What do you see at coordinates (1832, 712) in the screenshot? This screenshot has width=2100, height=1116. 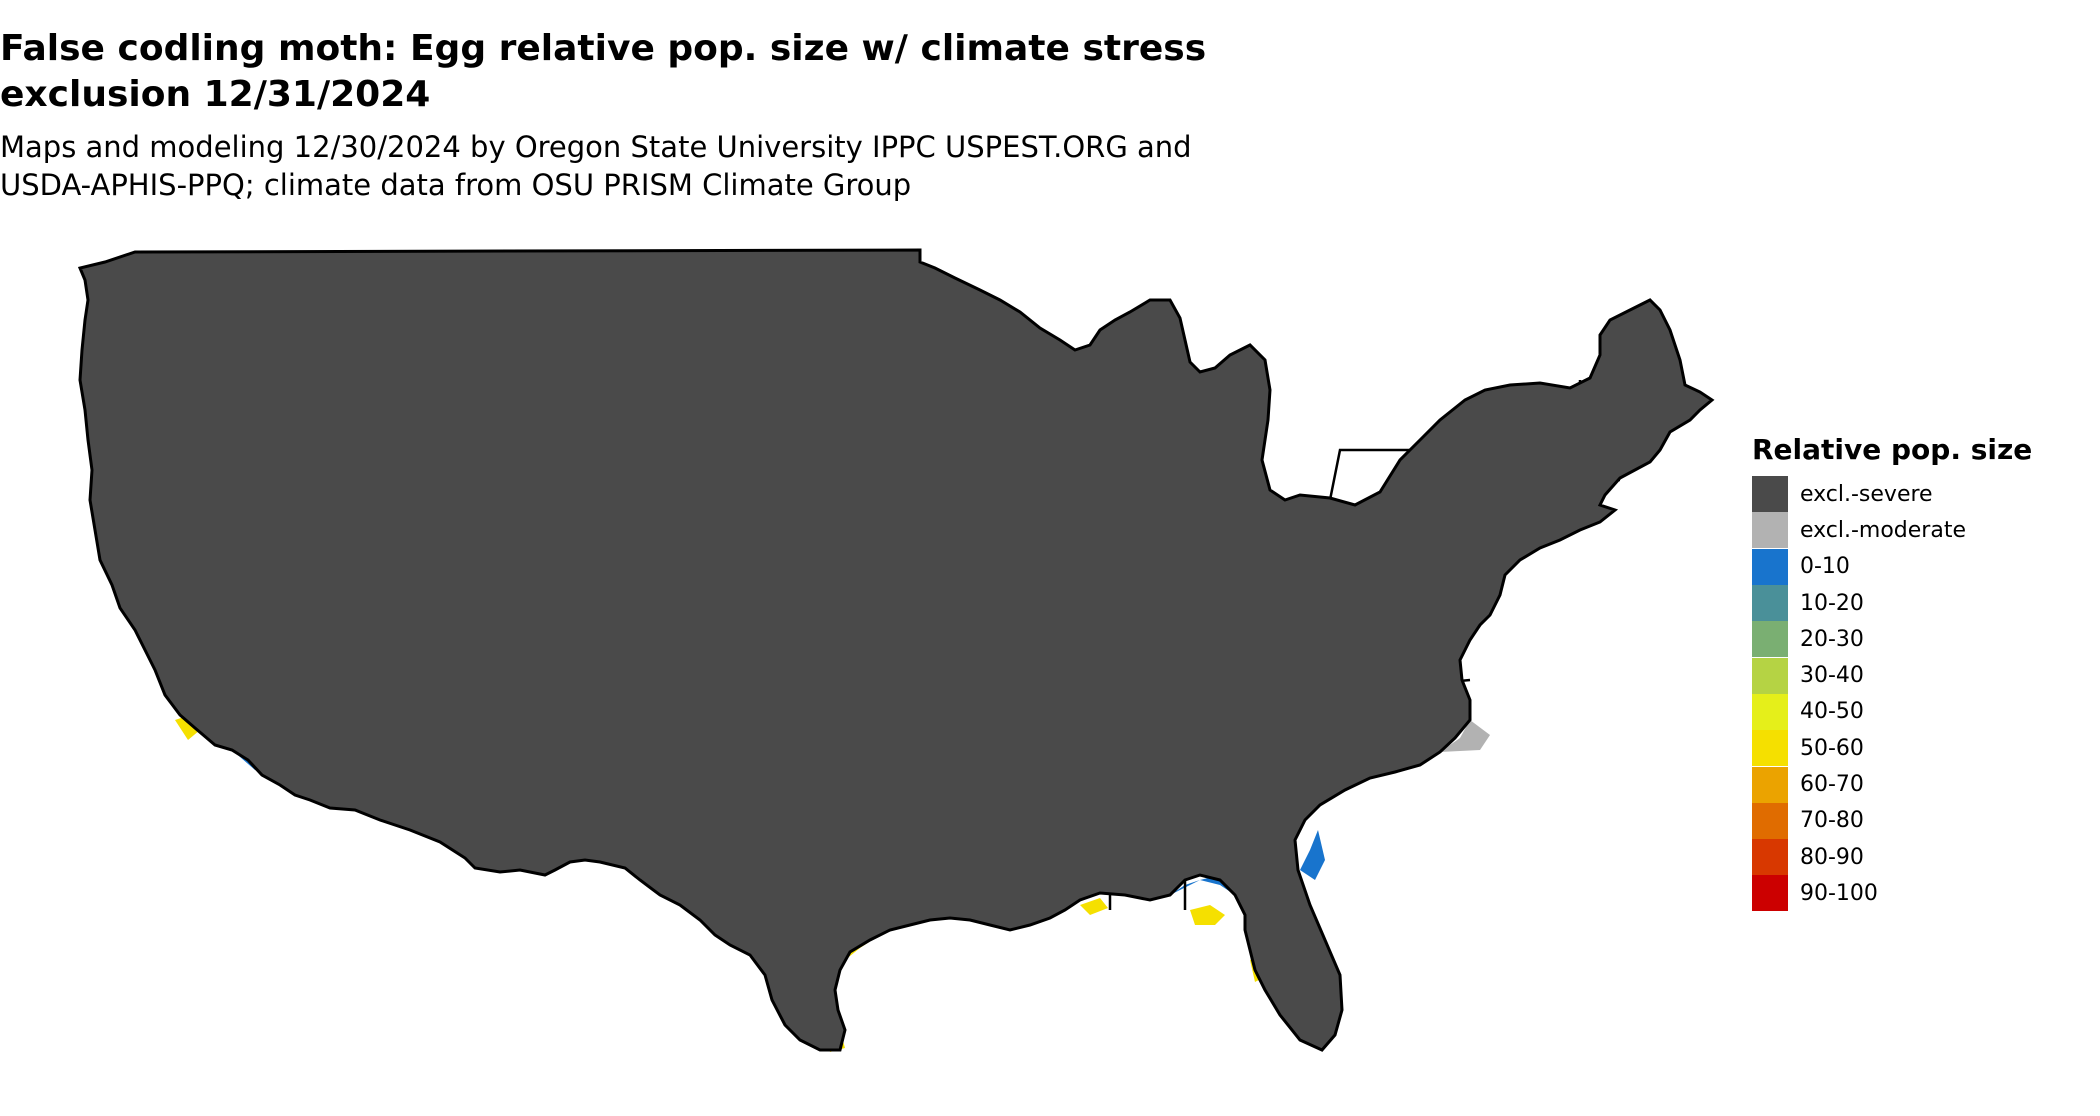 I see `legend-label: 40-50` at bounding box center [1832, 712].